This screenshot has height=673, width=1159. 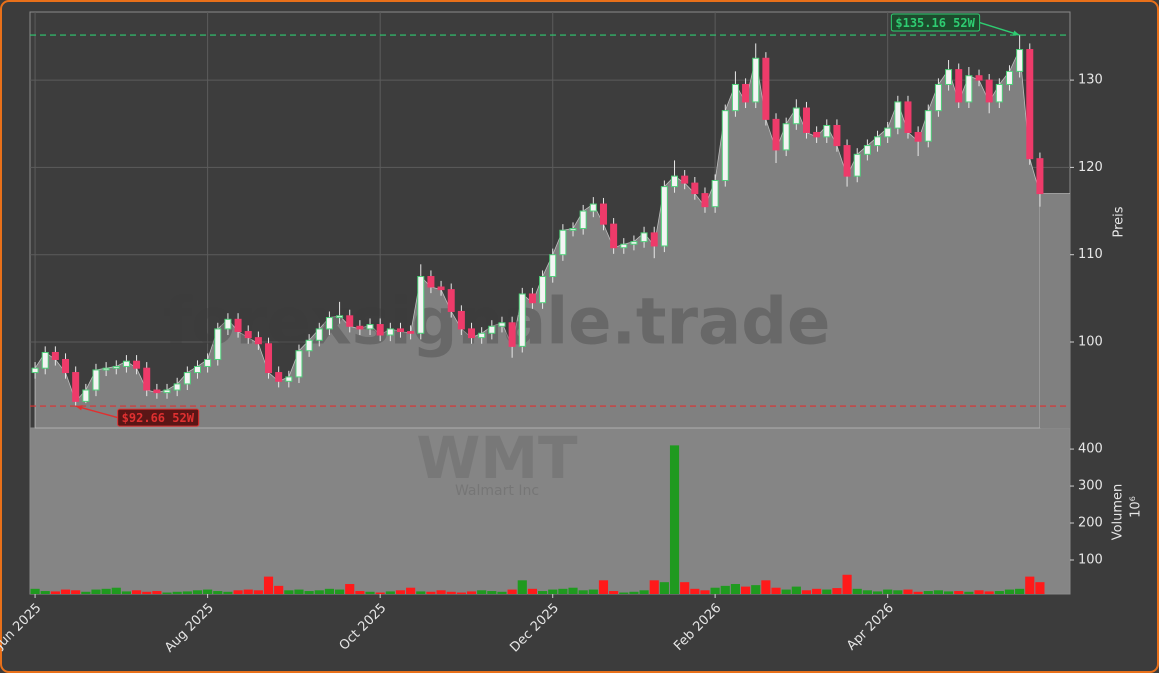 What do you see at coordinates (1090, 342) in the screenshot?
I see `y-tick-label: 100` at bounding box center [1090, 342].